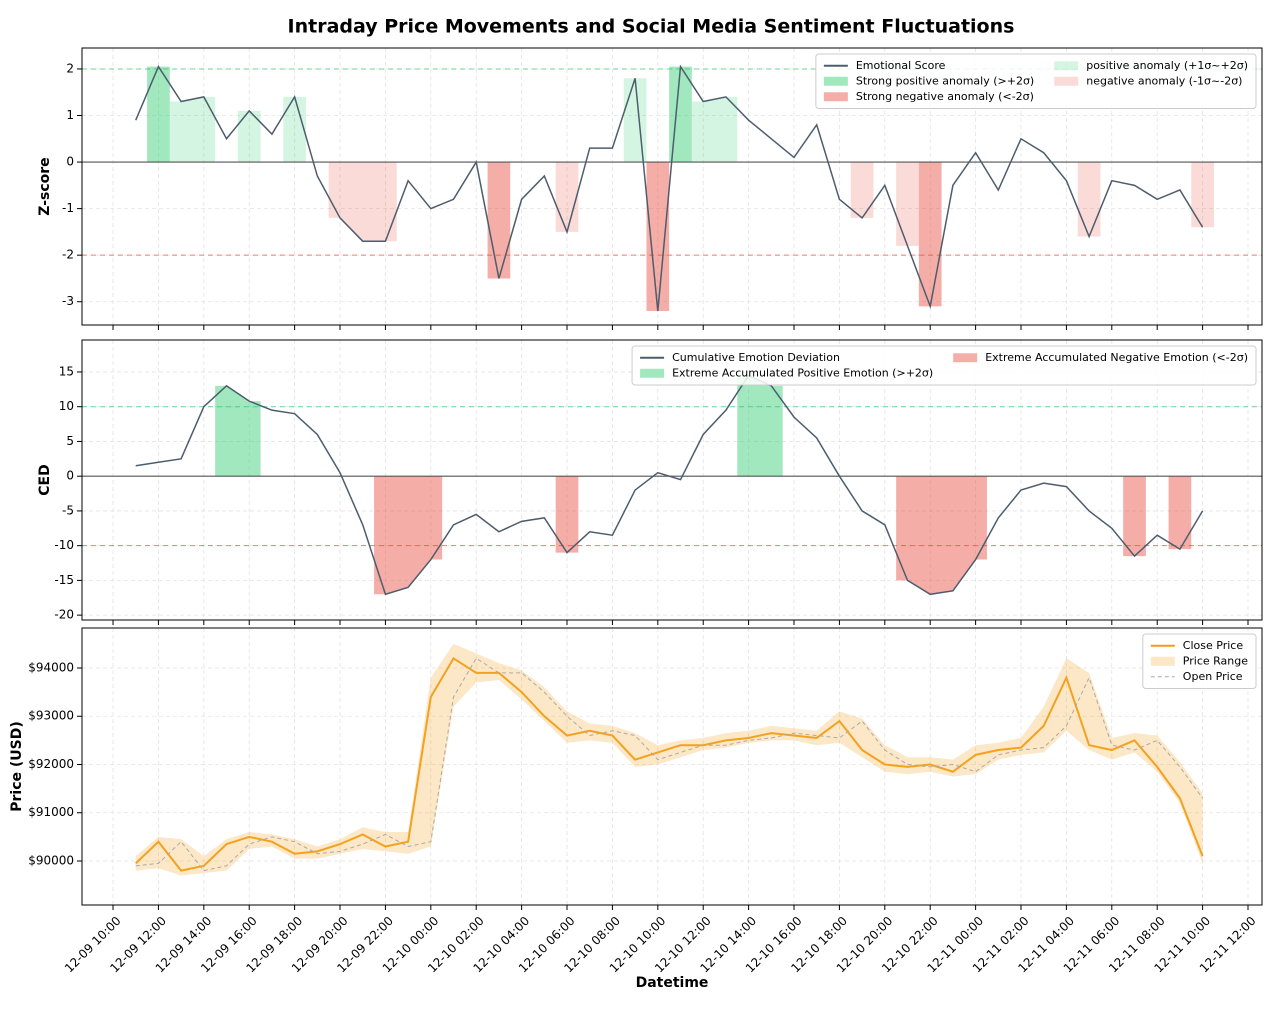 The height and width of the screenshot is (1013, 1280). I want to click on y-tick-label: $94000, so click(51, 667).